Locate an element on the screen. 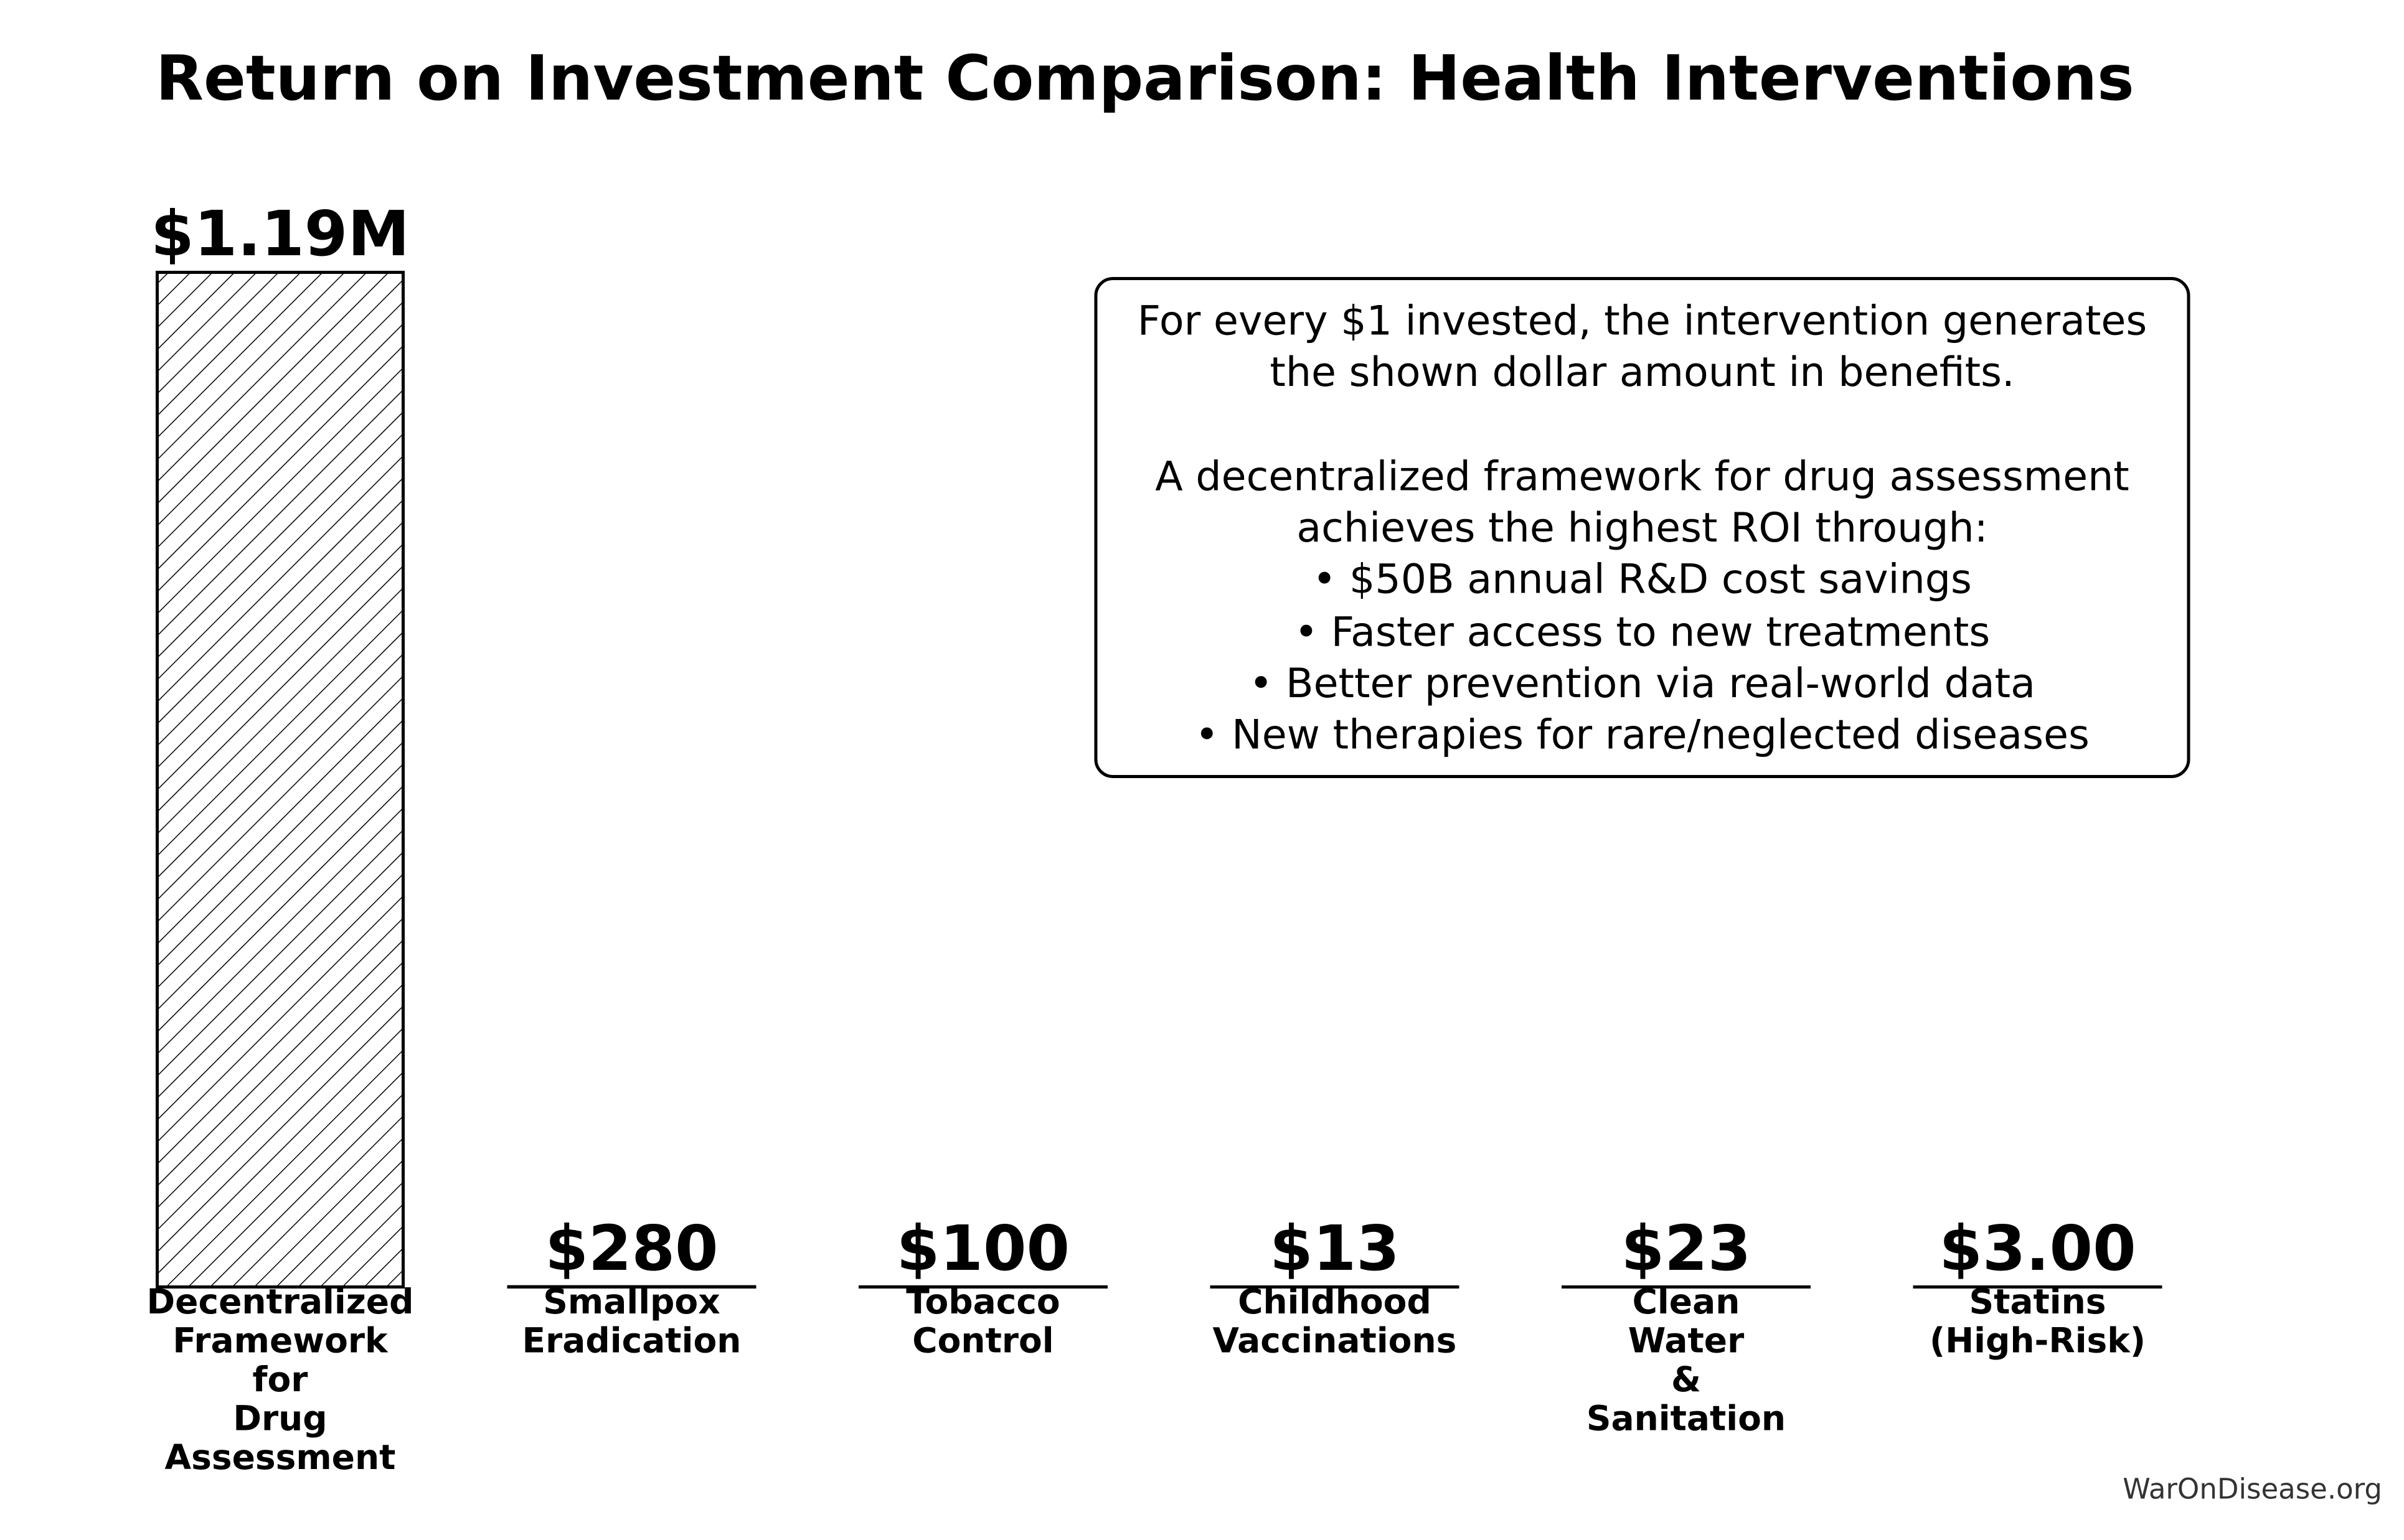  value-label: $1.19M is located at coordinates (280, 235).